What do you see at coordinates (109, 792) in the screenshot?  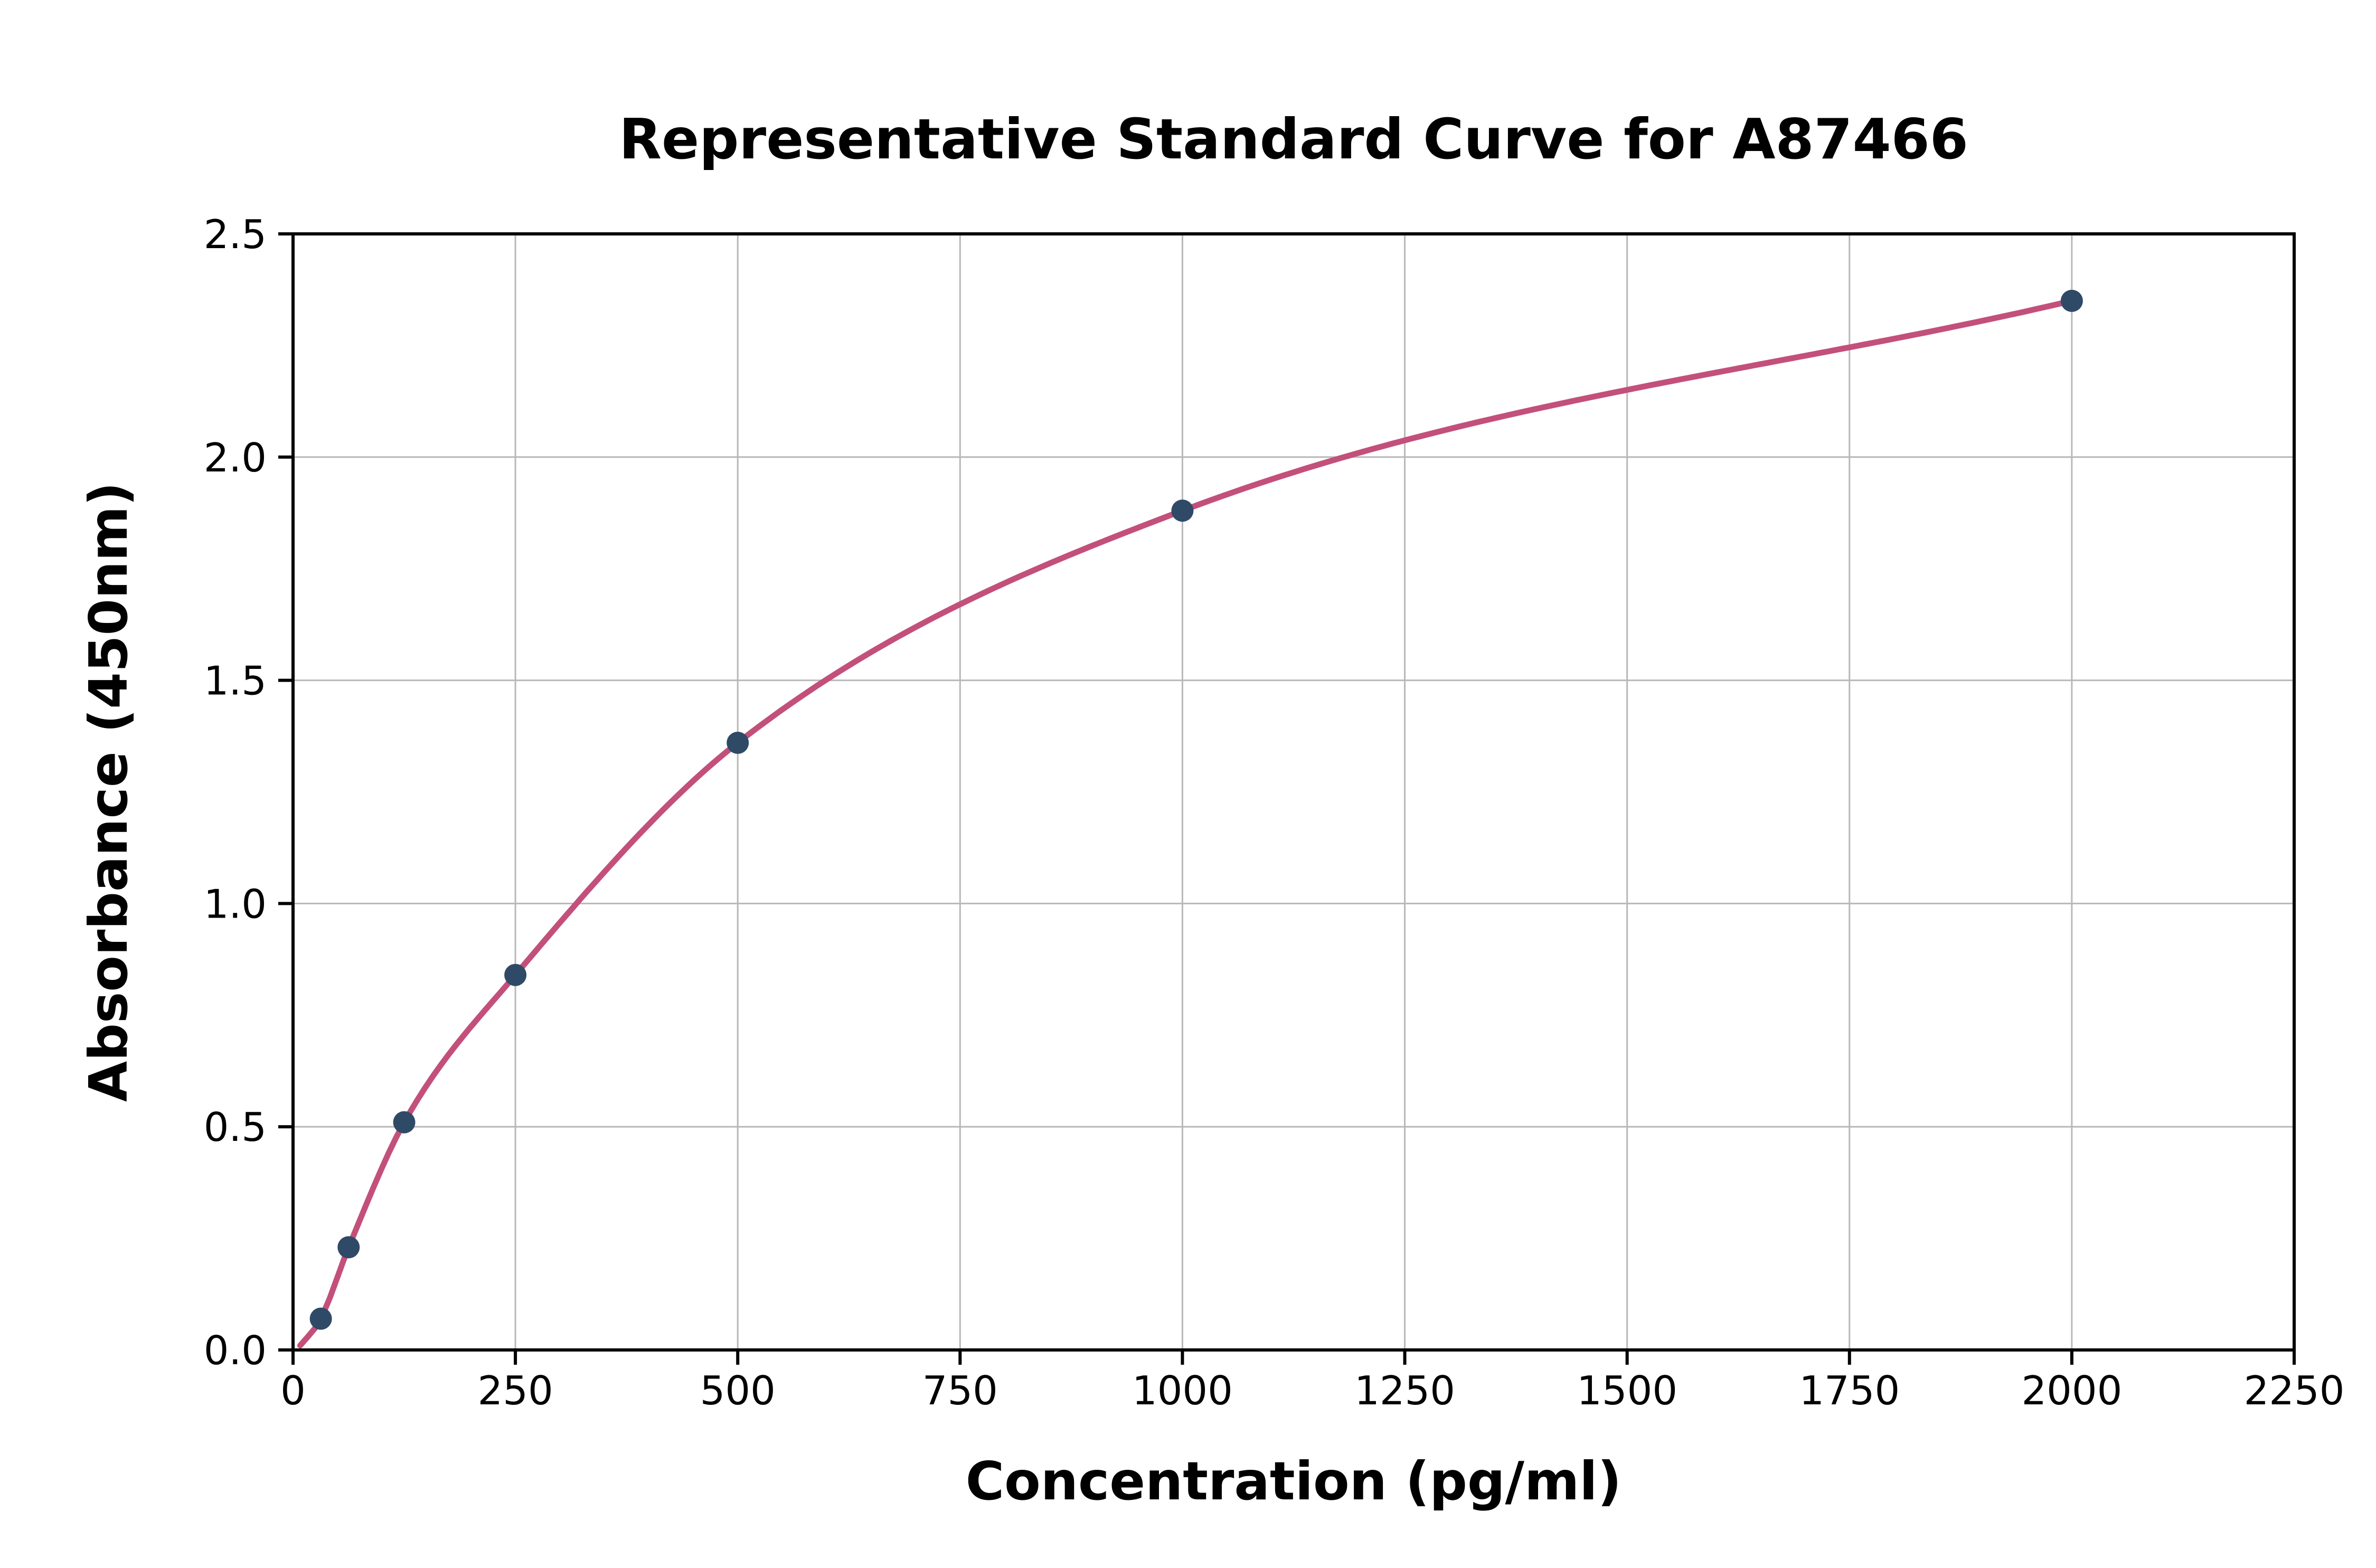 I see `y-axis-label: Absorbance (450nm)` at bounding box center [109, 792].